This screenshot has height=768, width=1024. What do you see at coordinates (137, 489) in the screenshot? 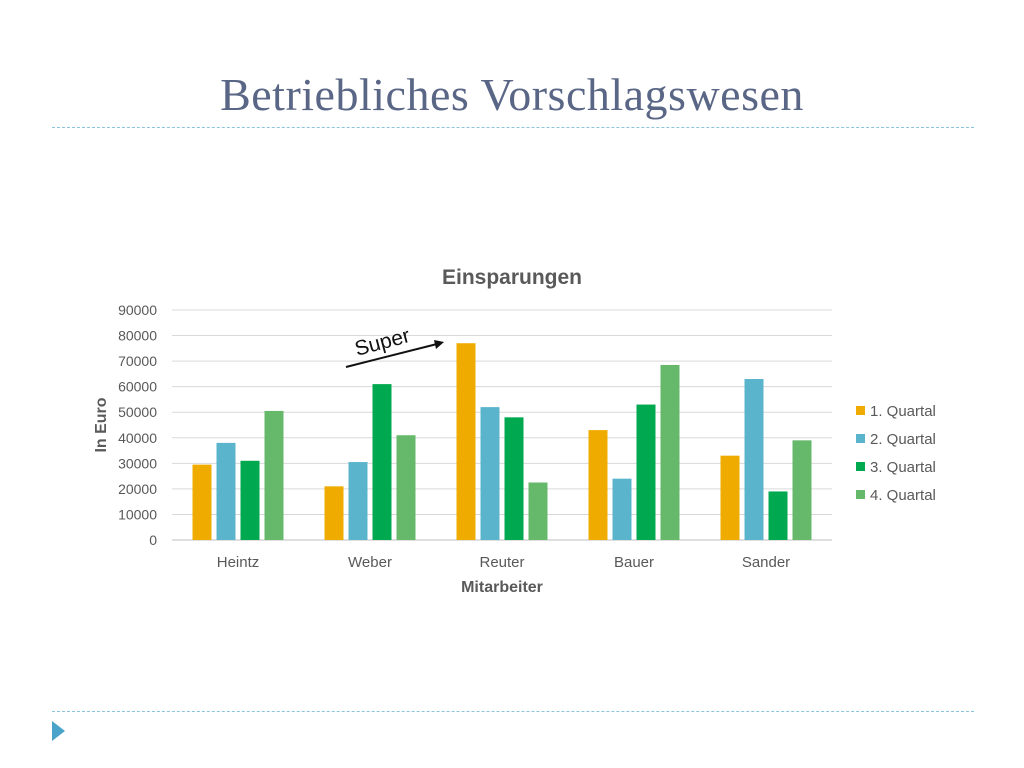
I see `y-tick-label: 20000` at bounding box center [137, 489].